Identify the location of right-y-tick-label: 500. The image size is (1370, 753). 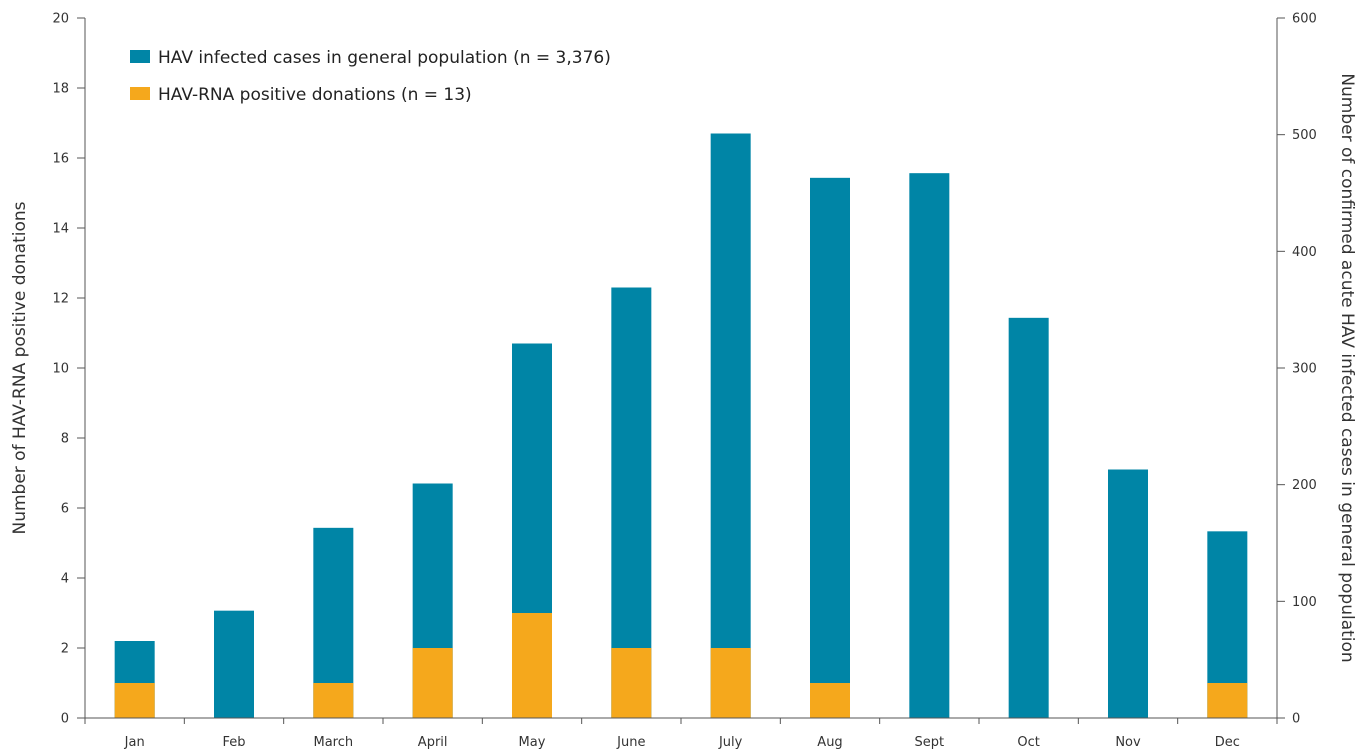
(1304, 135).